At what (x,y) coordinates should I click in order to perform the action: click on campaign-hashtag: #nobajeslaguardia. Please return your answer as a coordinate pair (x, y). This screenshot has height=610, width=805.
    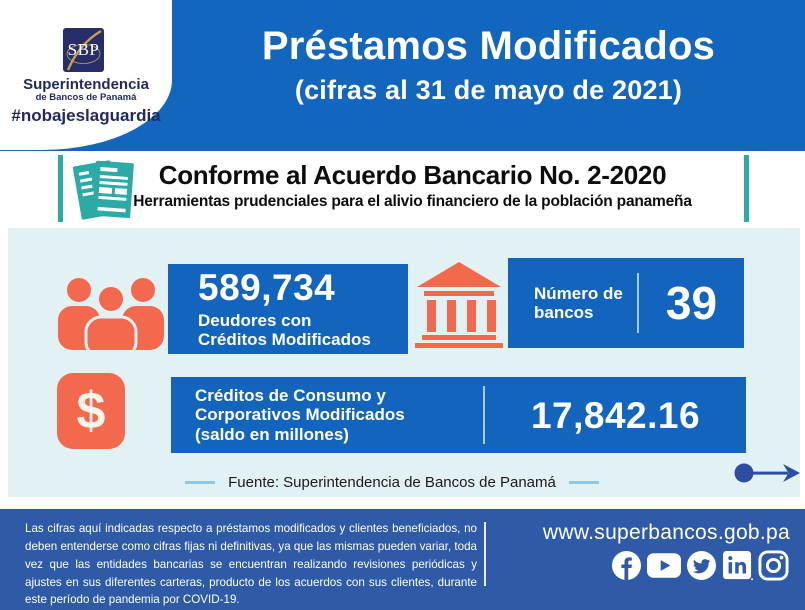
    Looking at the image, I should click on (86, 115).